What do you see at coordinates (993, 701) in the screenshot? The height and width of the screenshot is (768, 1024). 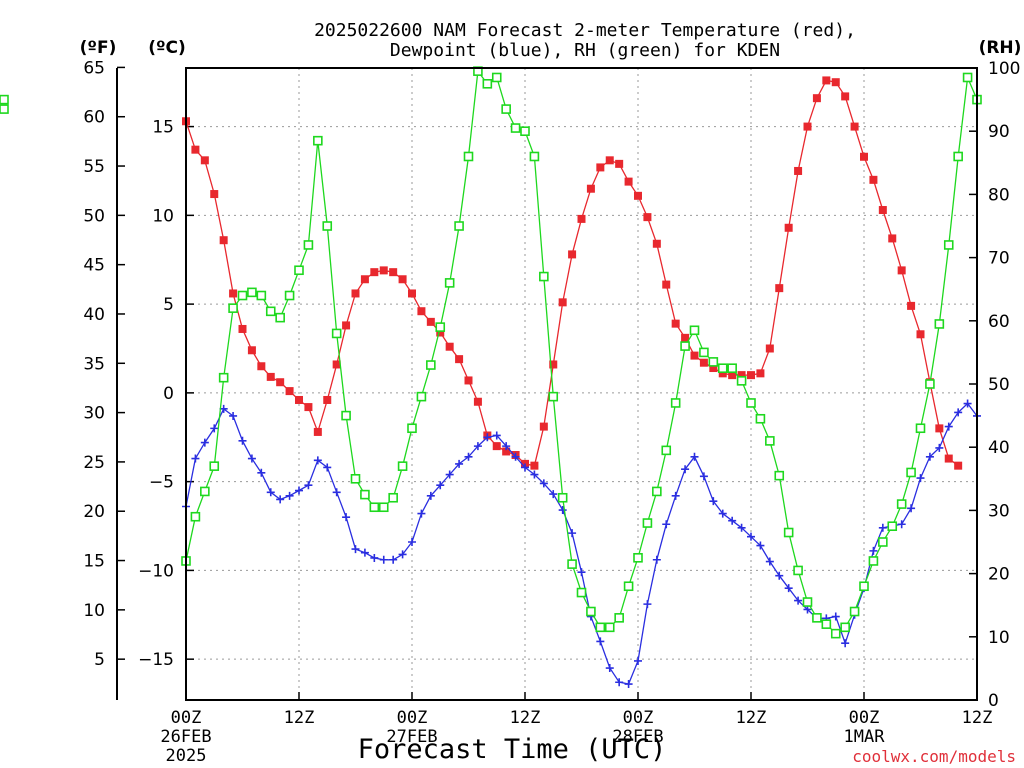 I see `rh-tick-label: 0` at bounding box center [993, 701].